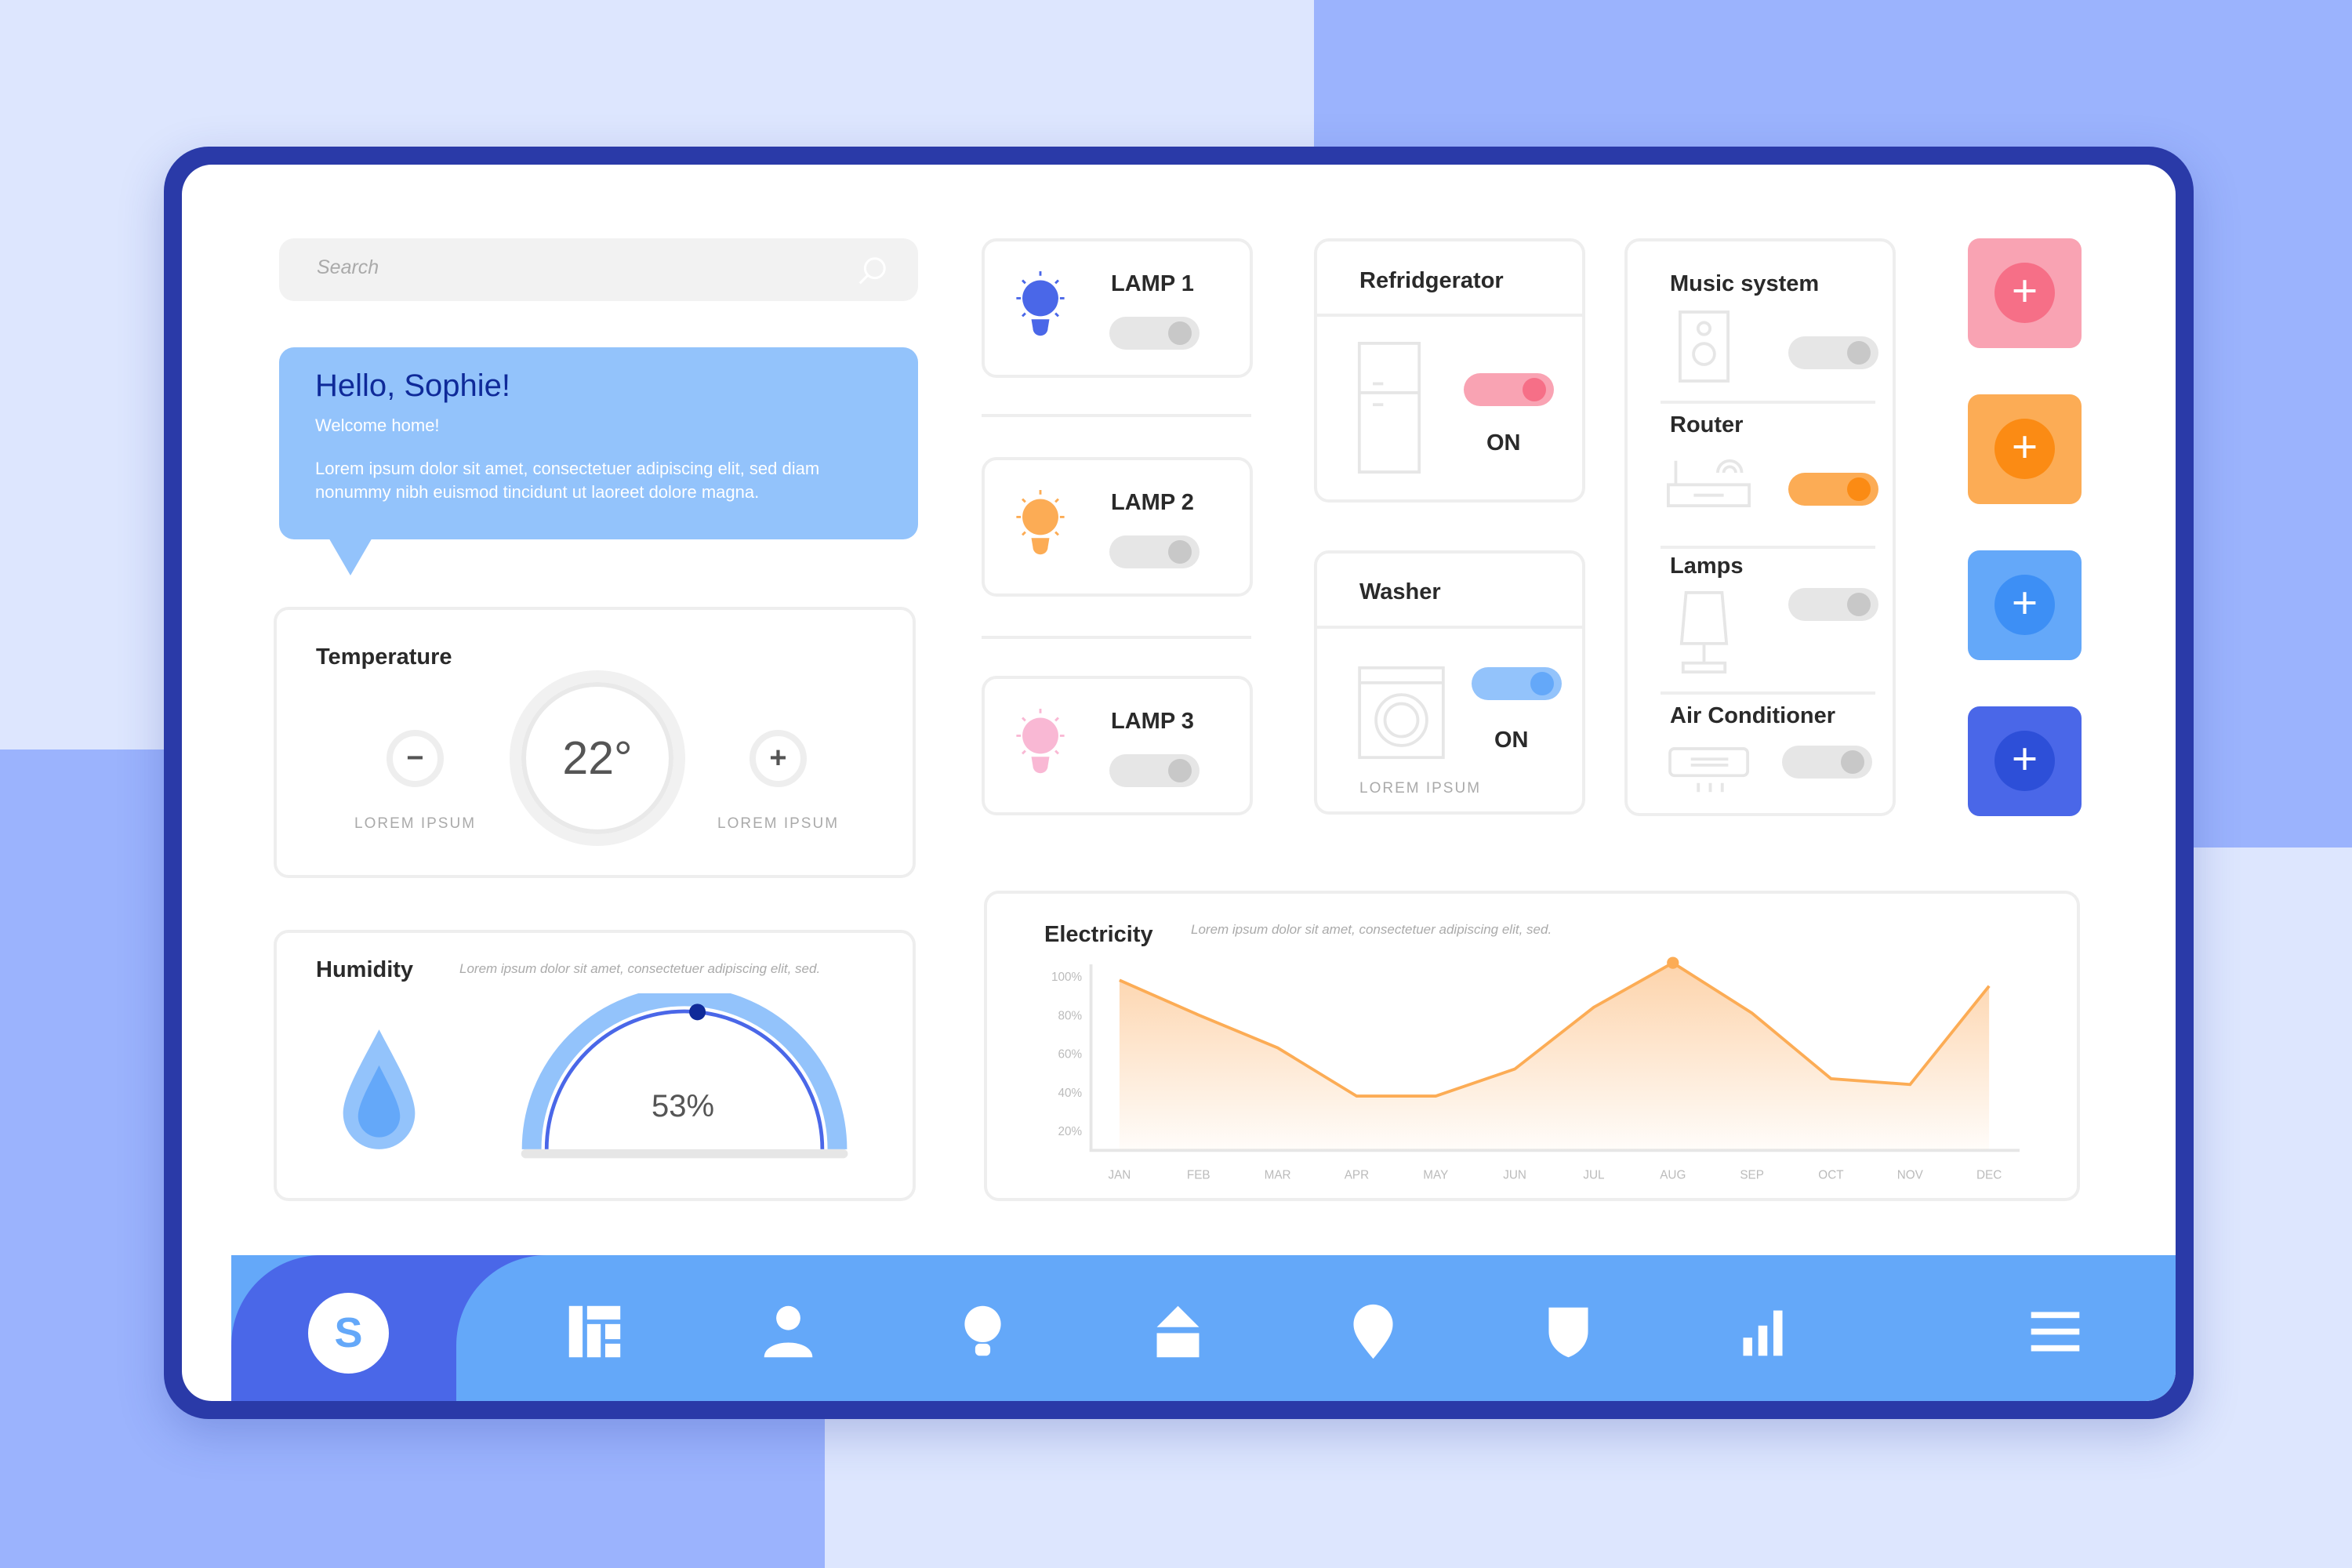 The image size is (2352, 1568). Describe the element at coordinates (348, 267) in the screenshot. I see `search-placeholder: Search` at that location.